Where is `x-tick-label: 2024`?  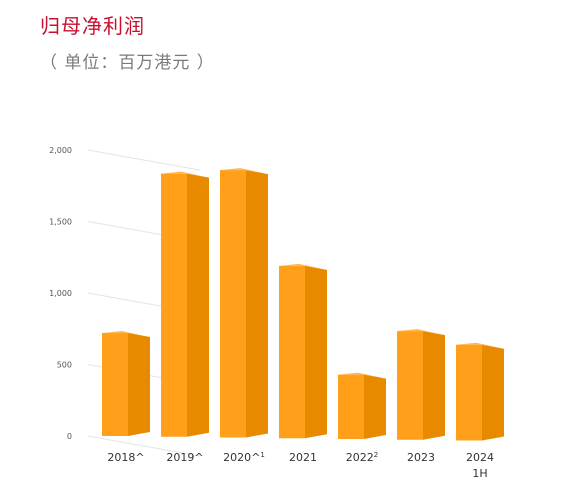
x-tick-label: 2024 is located at coordinates (480, 457).